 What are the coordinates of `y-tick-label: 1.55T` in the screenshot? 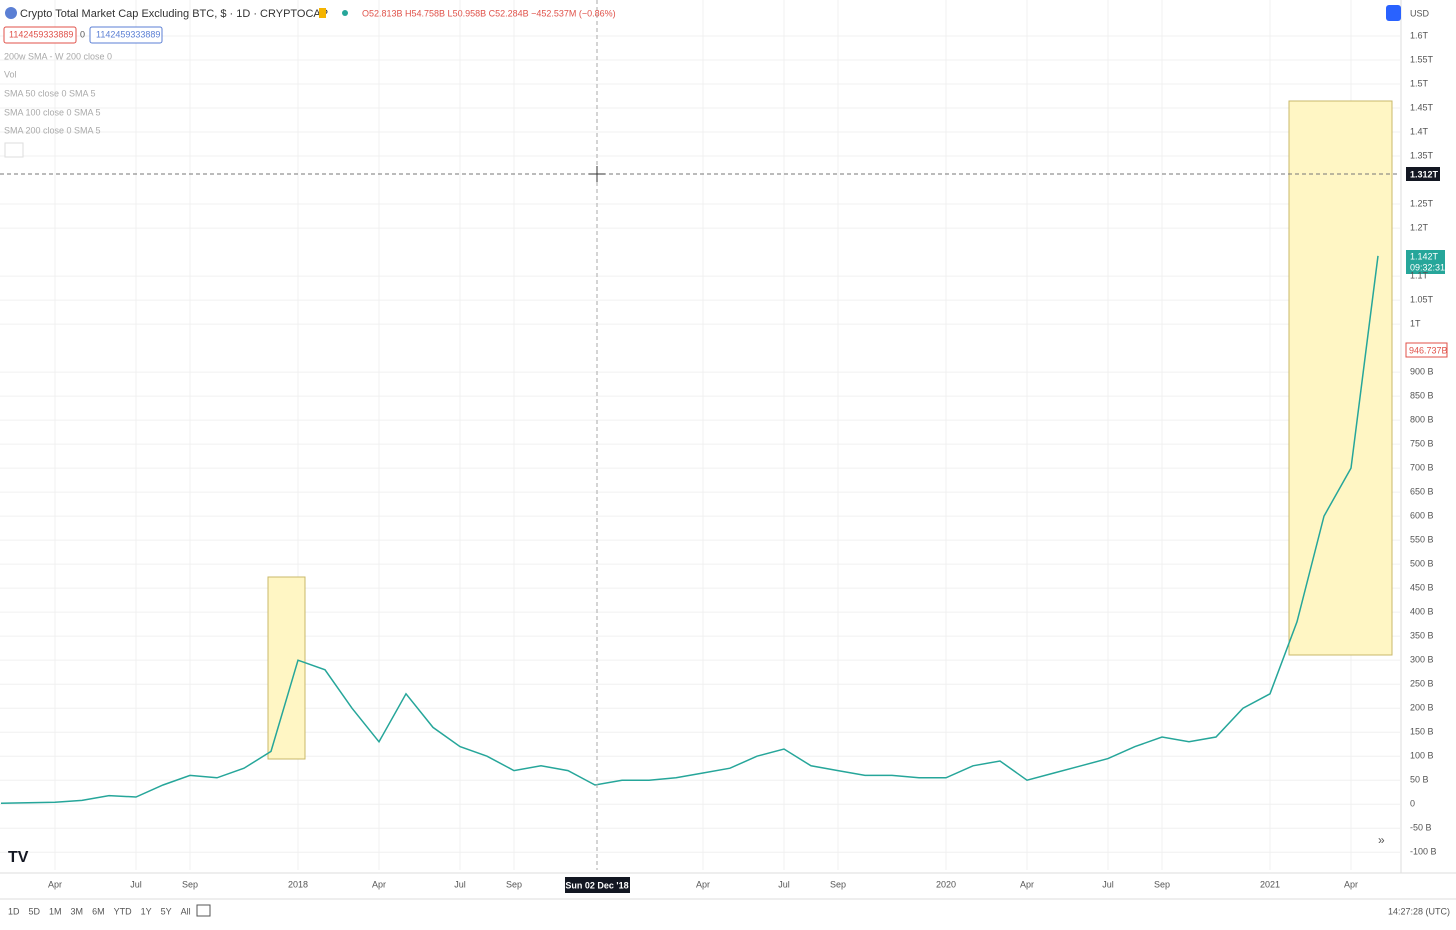 It's located at (1422, 59).